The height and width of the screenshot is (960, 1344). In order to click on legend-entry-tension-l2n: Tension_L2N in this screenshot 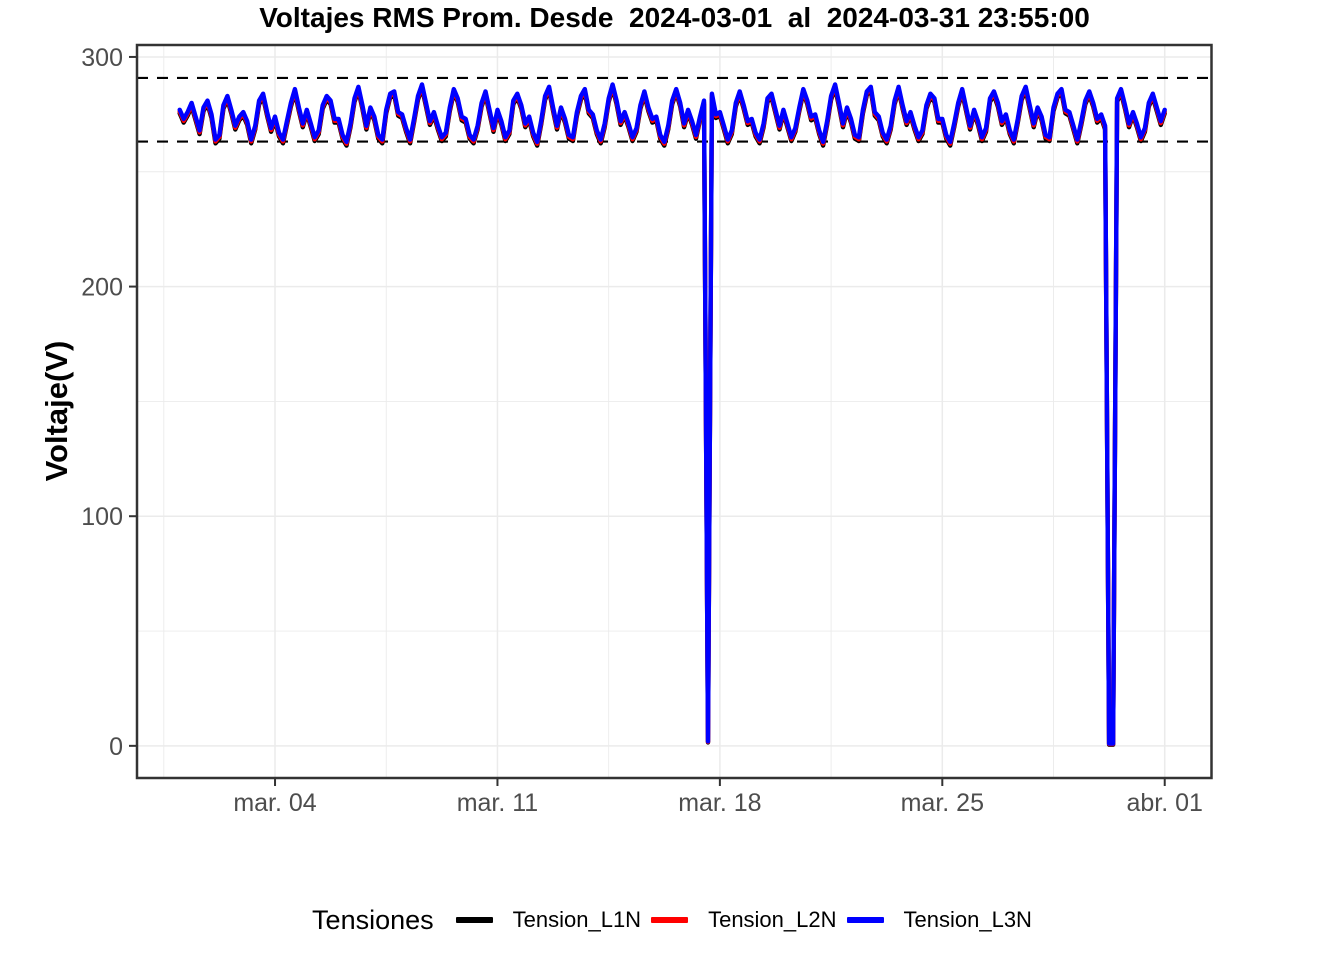, I will do `click(744, 920)`.